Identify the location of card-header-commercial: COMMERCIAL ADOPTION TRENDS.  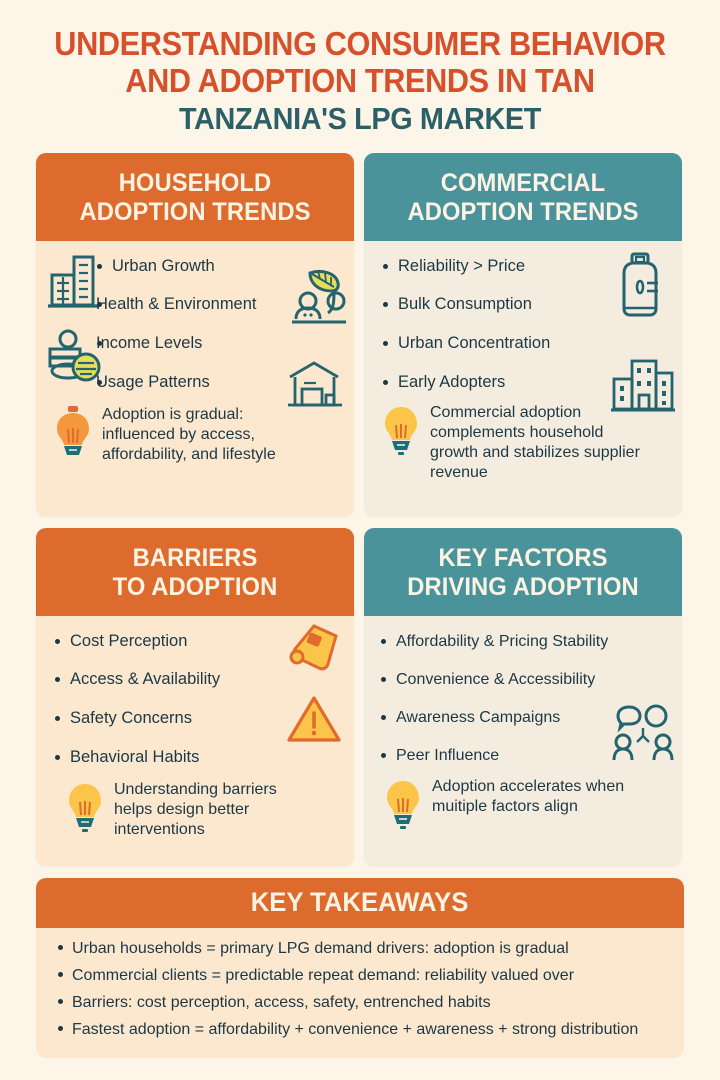
(523, 196).